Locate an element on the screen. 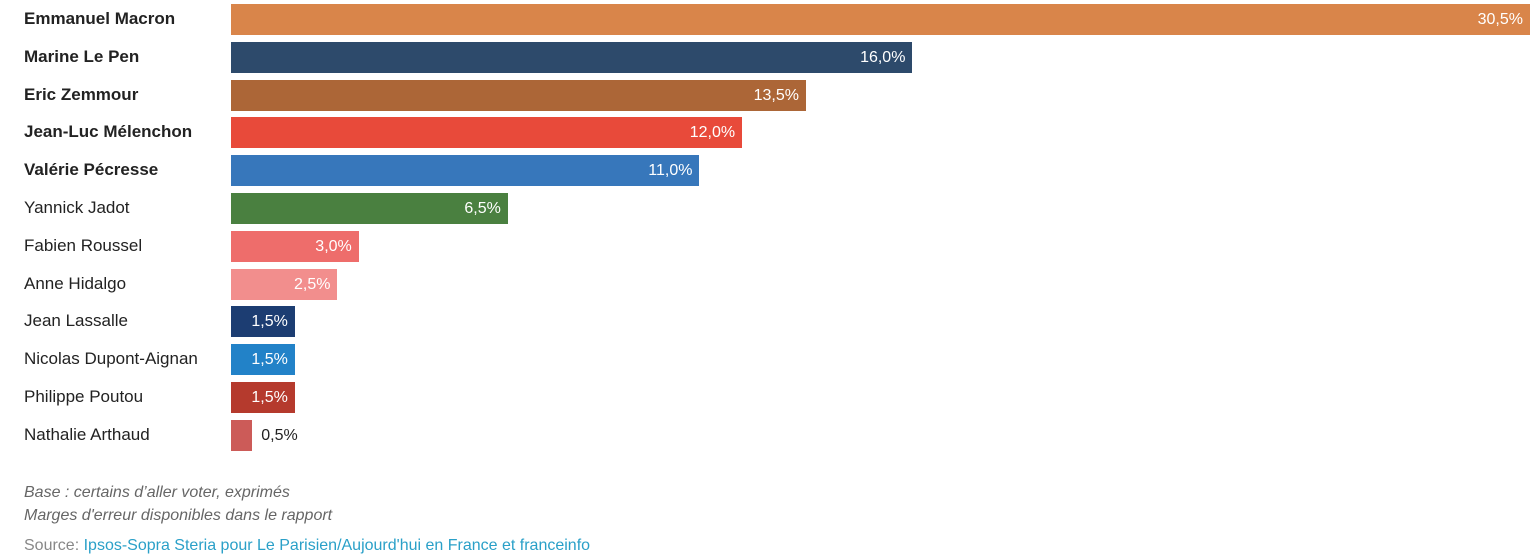  value-label: 16,0% is located at coordinates (883, 57).